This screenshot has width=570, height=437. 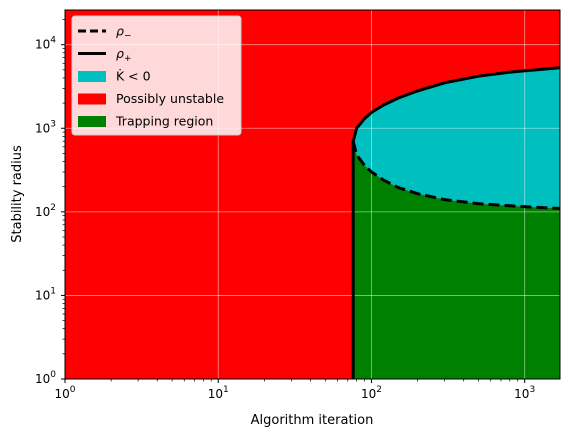 What do you see at coordinates (524, 393) in the screenshot?
I see `x-tick-label: 10³` at bounding box center [524, 393].